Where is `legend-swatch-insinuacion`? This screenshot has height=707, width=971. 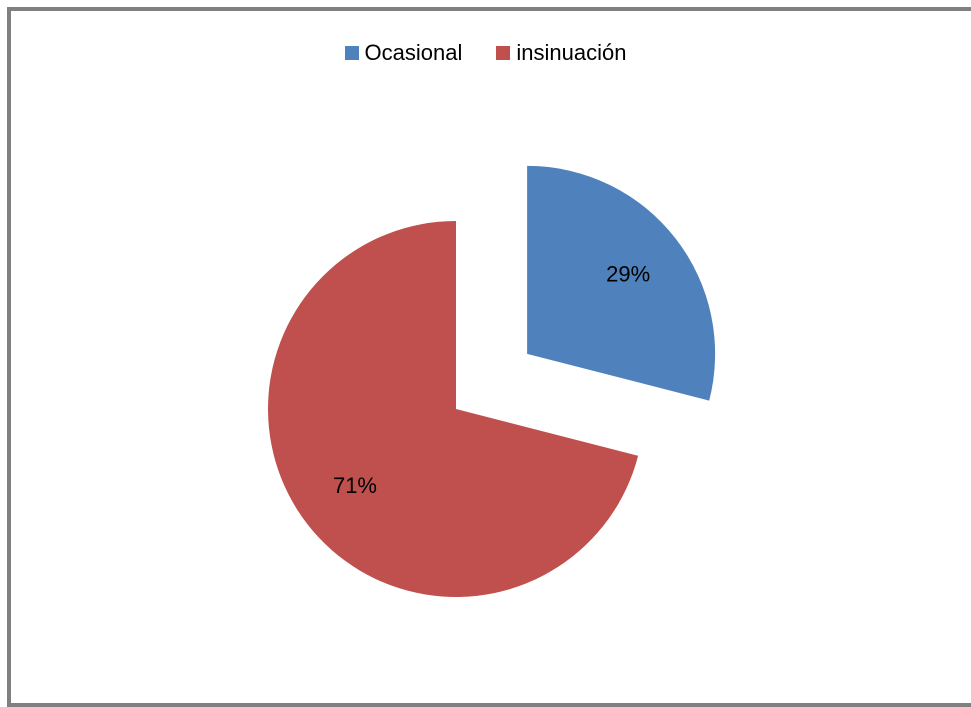 legend-swatch-insinuacion is located at coordinates (503, 53).